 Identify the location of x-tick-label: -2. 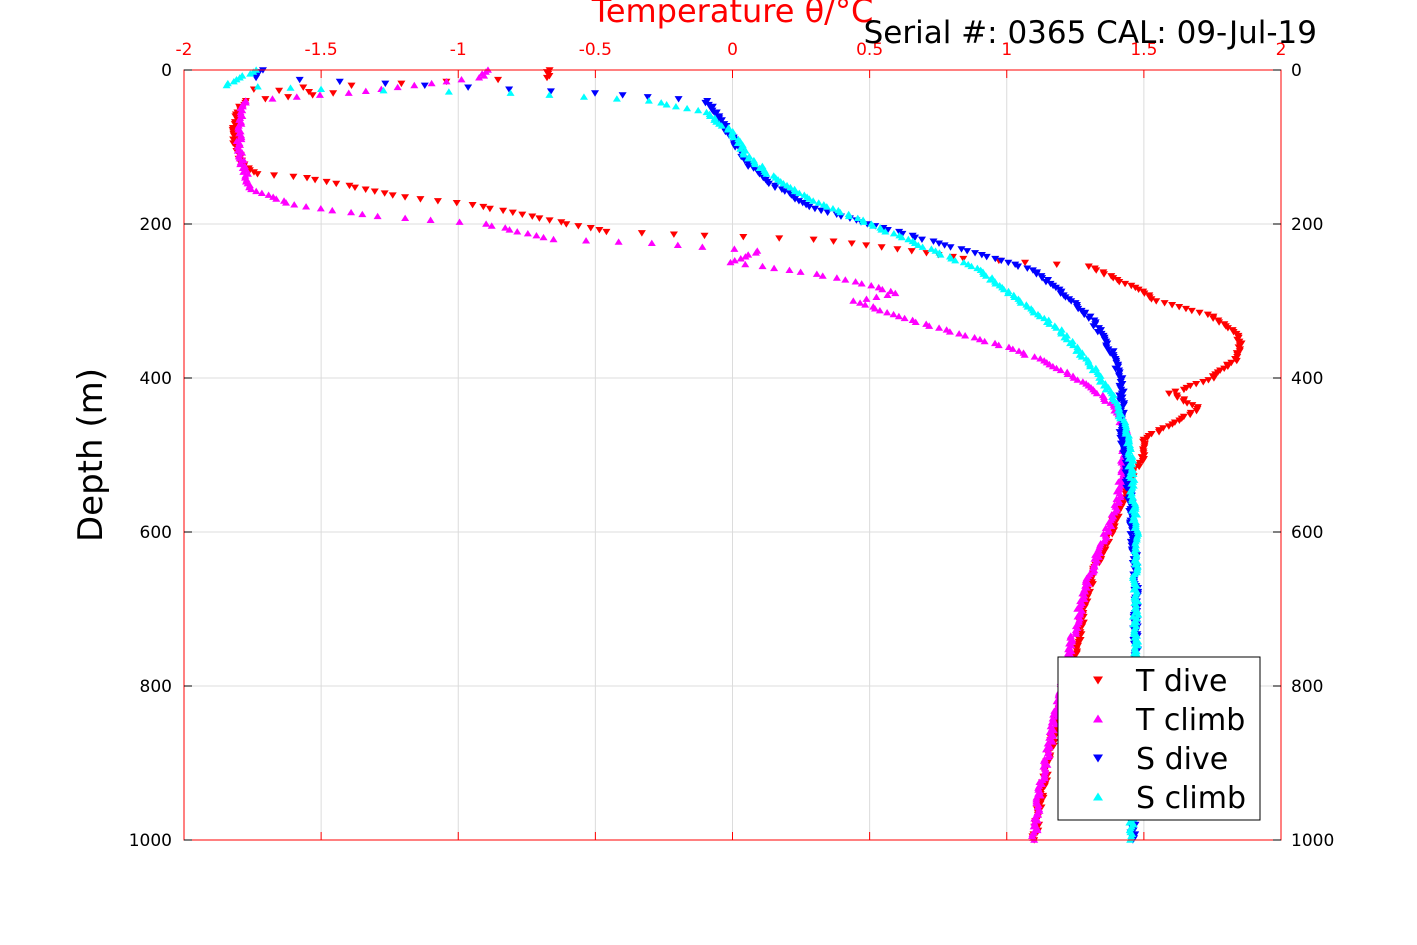
(184, 50).